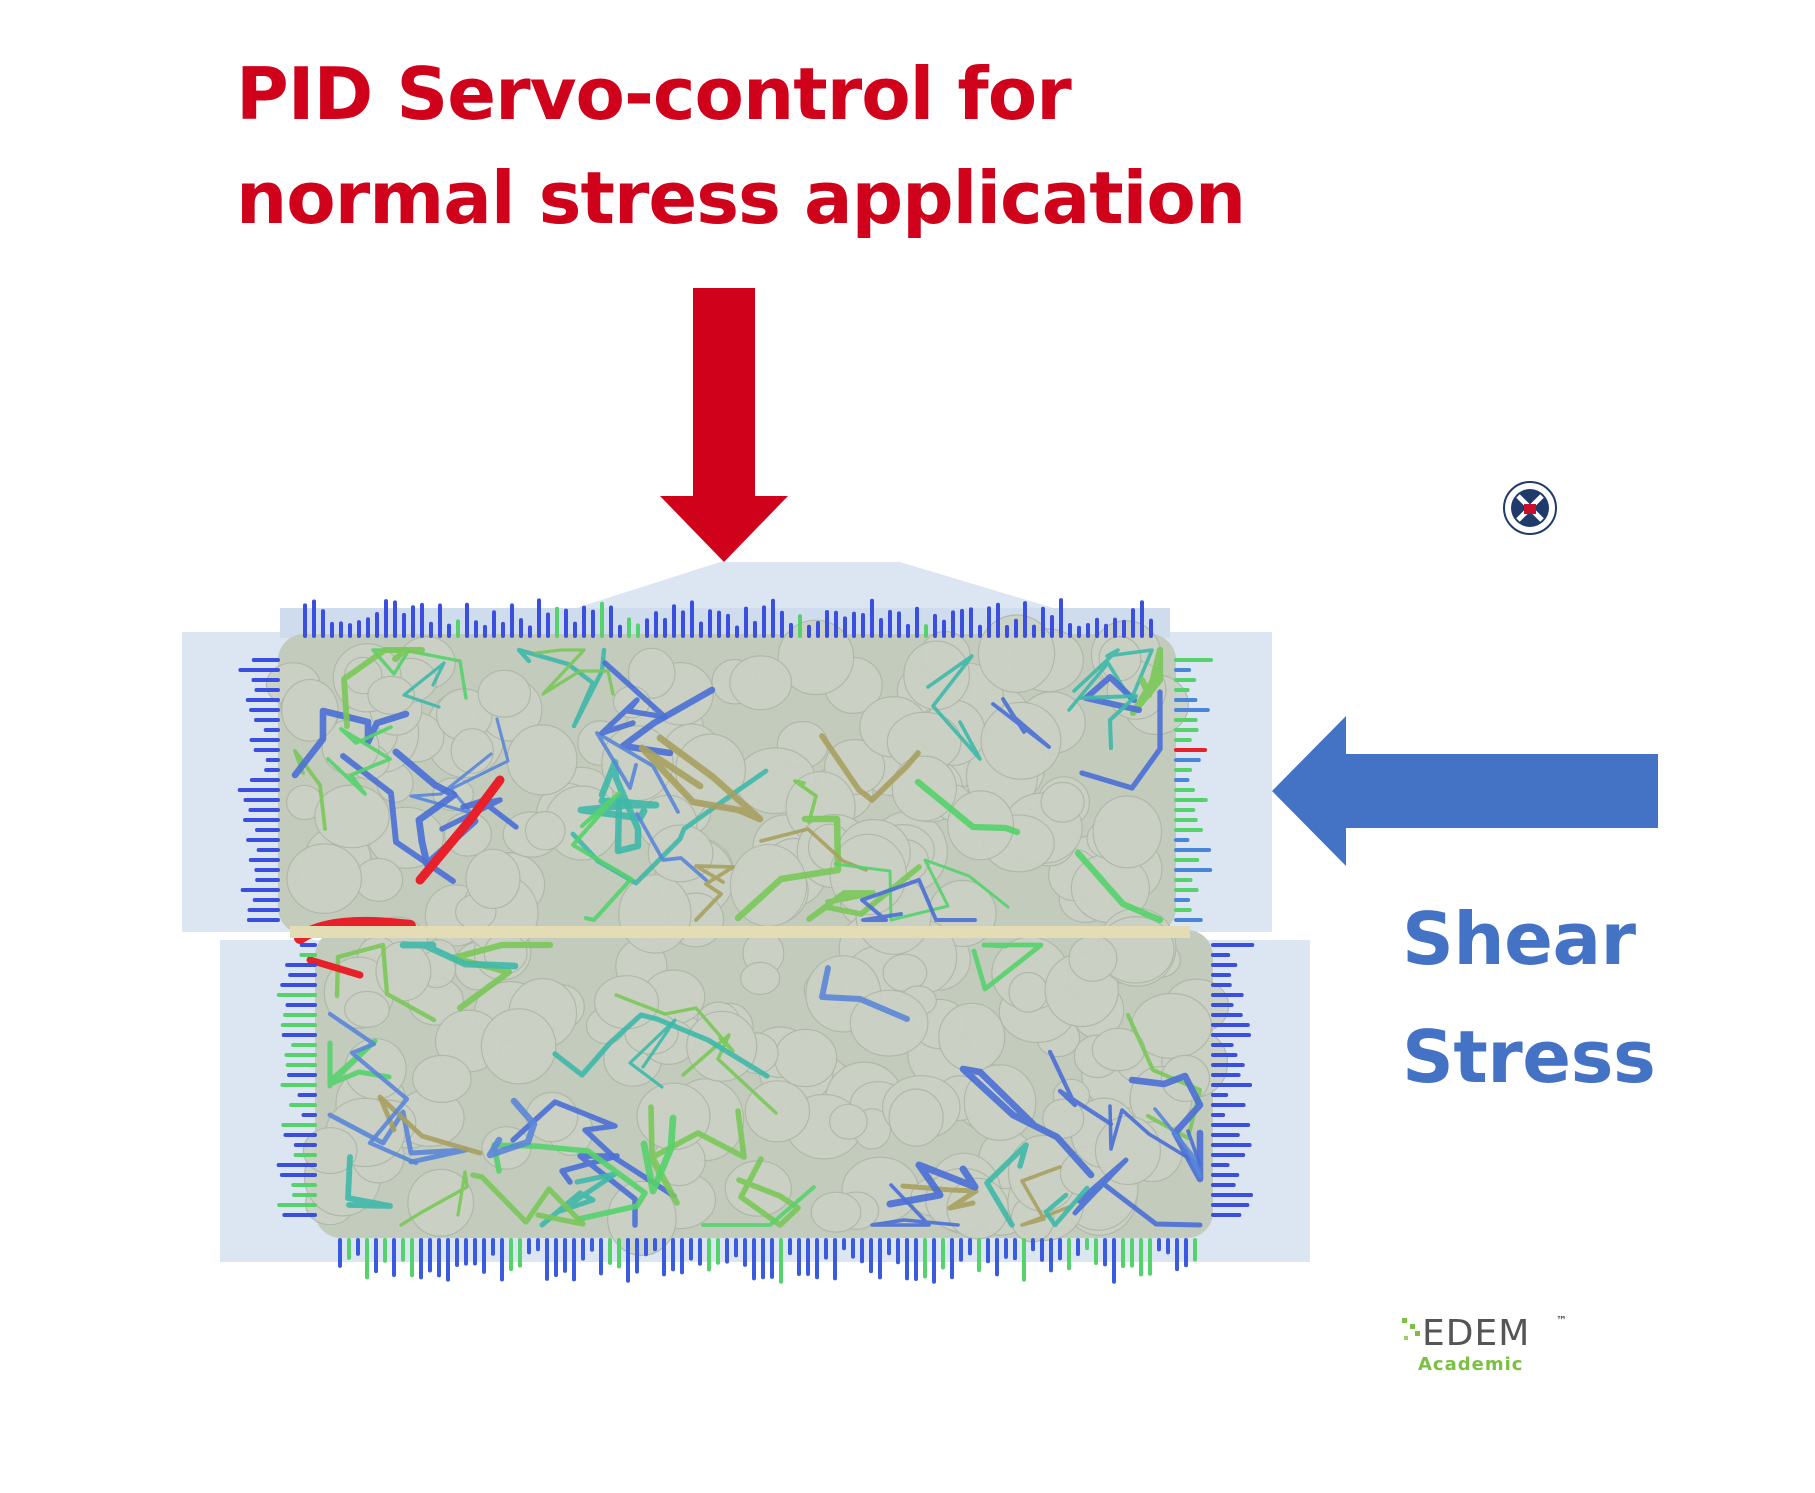 The height and width of the screenshot is (1493, 1815). What do you see at coordinates (1519, 939) in the screenshot?
I see `shear-line-1: Shear` at bounding box center [1519, 939].